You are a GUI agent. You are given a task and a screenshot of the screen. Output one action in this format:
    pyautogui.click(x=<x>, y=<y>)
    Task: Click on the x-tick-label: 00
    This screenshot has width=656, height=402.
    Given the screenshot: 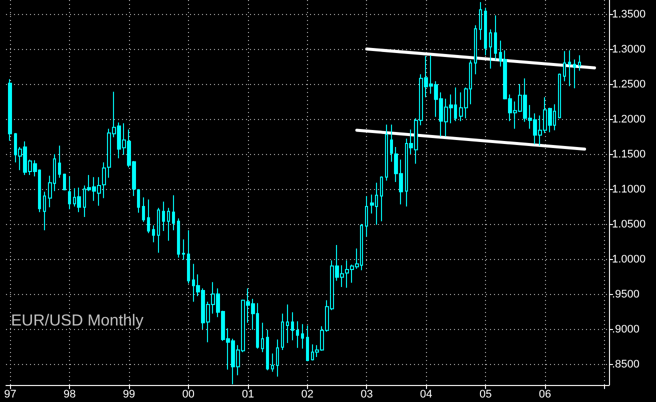 What is the action you would take?
    pyautogui.click(x=188, y=394)
    